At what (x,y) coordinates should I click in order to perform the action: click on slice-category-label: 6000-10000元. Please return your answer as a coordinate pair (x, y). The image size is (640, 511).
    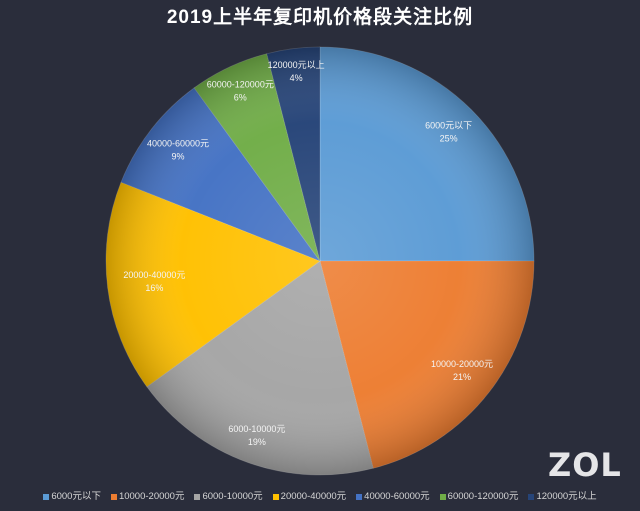
    Looking at the image, I should click on (256, 429).